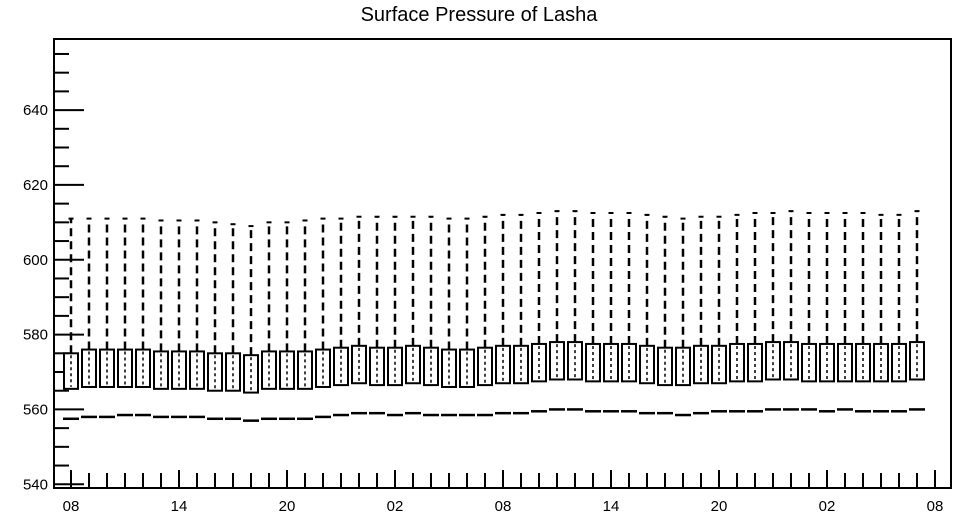 This screenshot has height=518, width=958. What do you see at coordinates (35, 484) in the screenshot?
I see `y-tick-label: 540` at bounding box center [35, 484].